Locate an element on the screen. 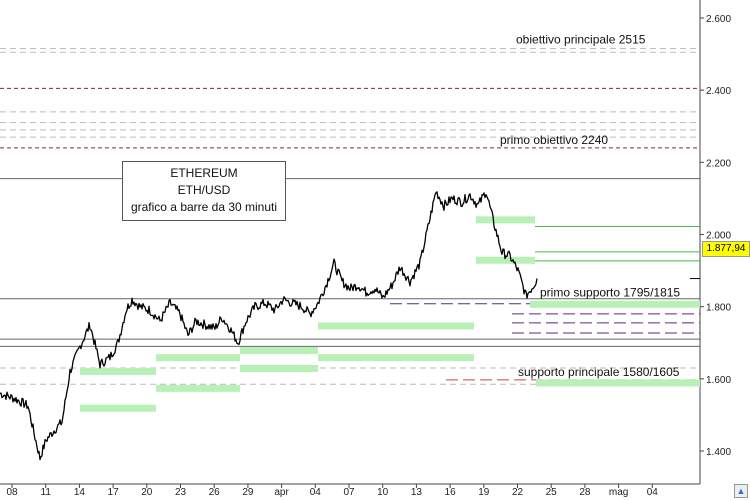 The height and width of the screenshot is (500, 750). x-tick-label: mag is located at coordinates (618, 492).